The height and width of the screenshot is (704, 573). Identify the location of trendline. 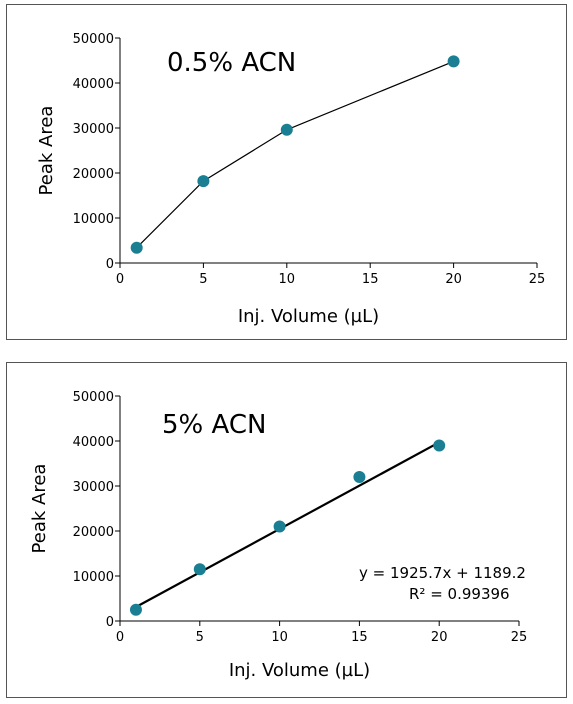
(287, 524).